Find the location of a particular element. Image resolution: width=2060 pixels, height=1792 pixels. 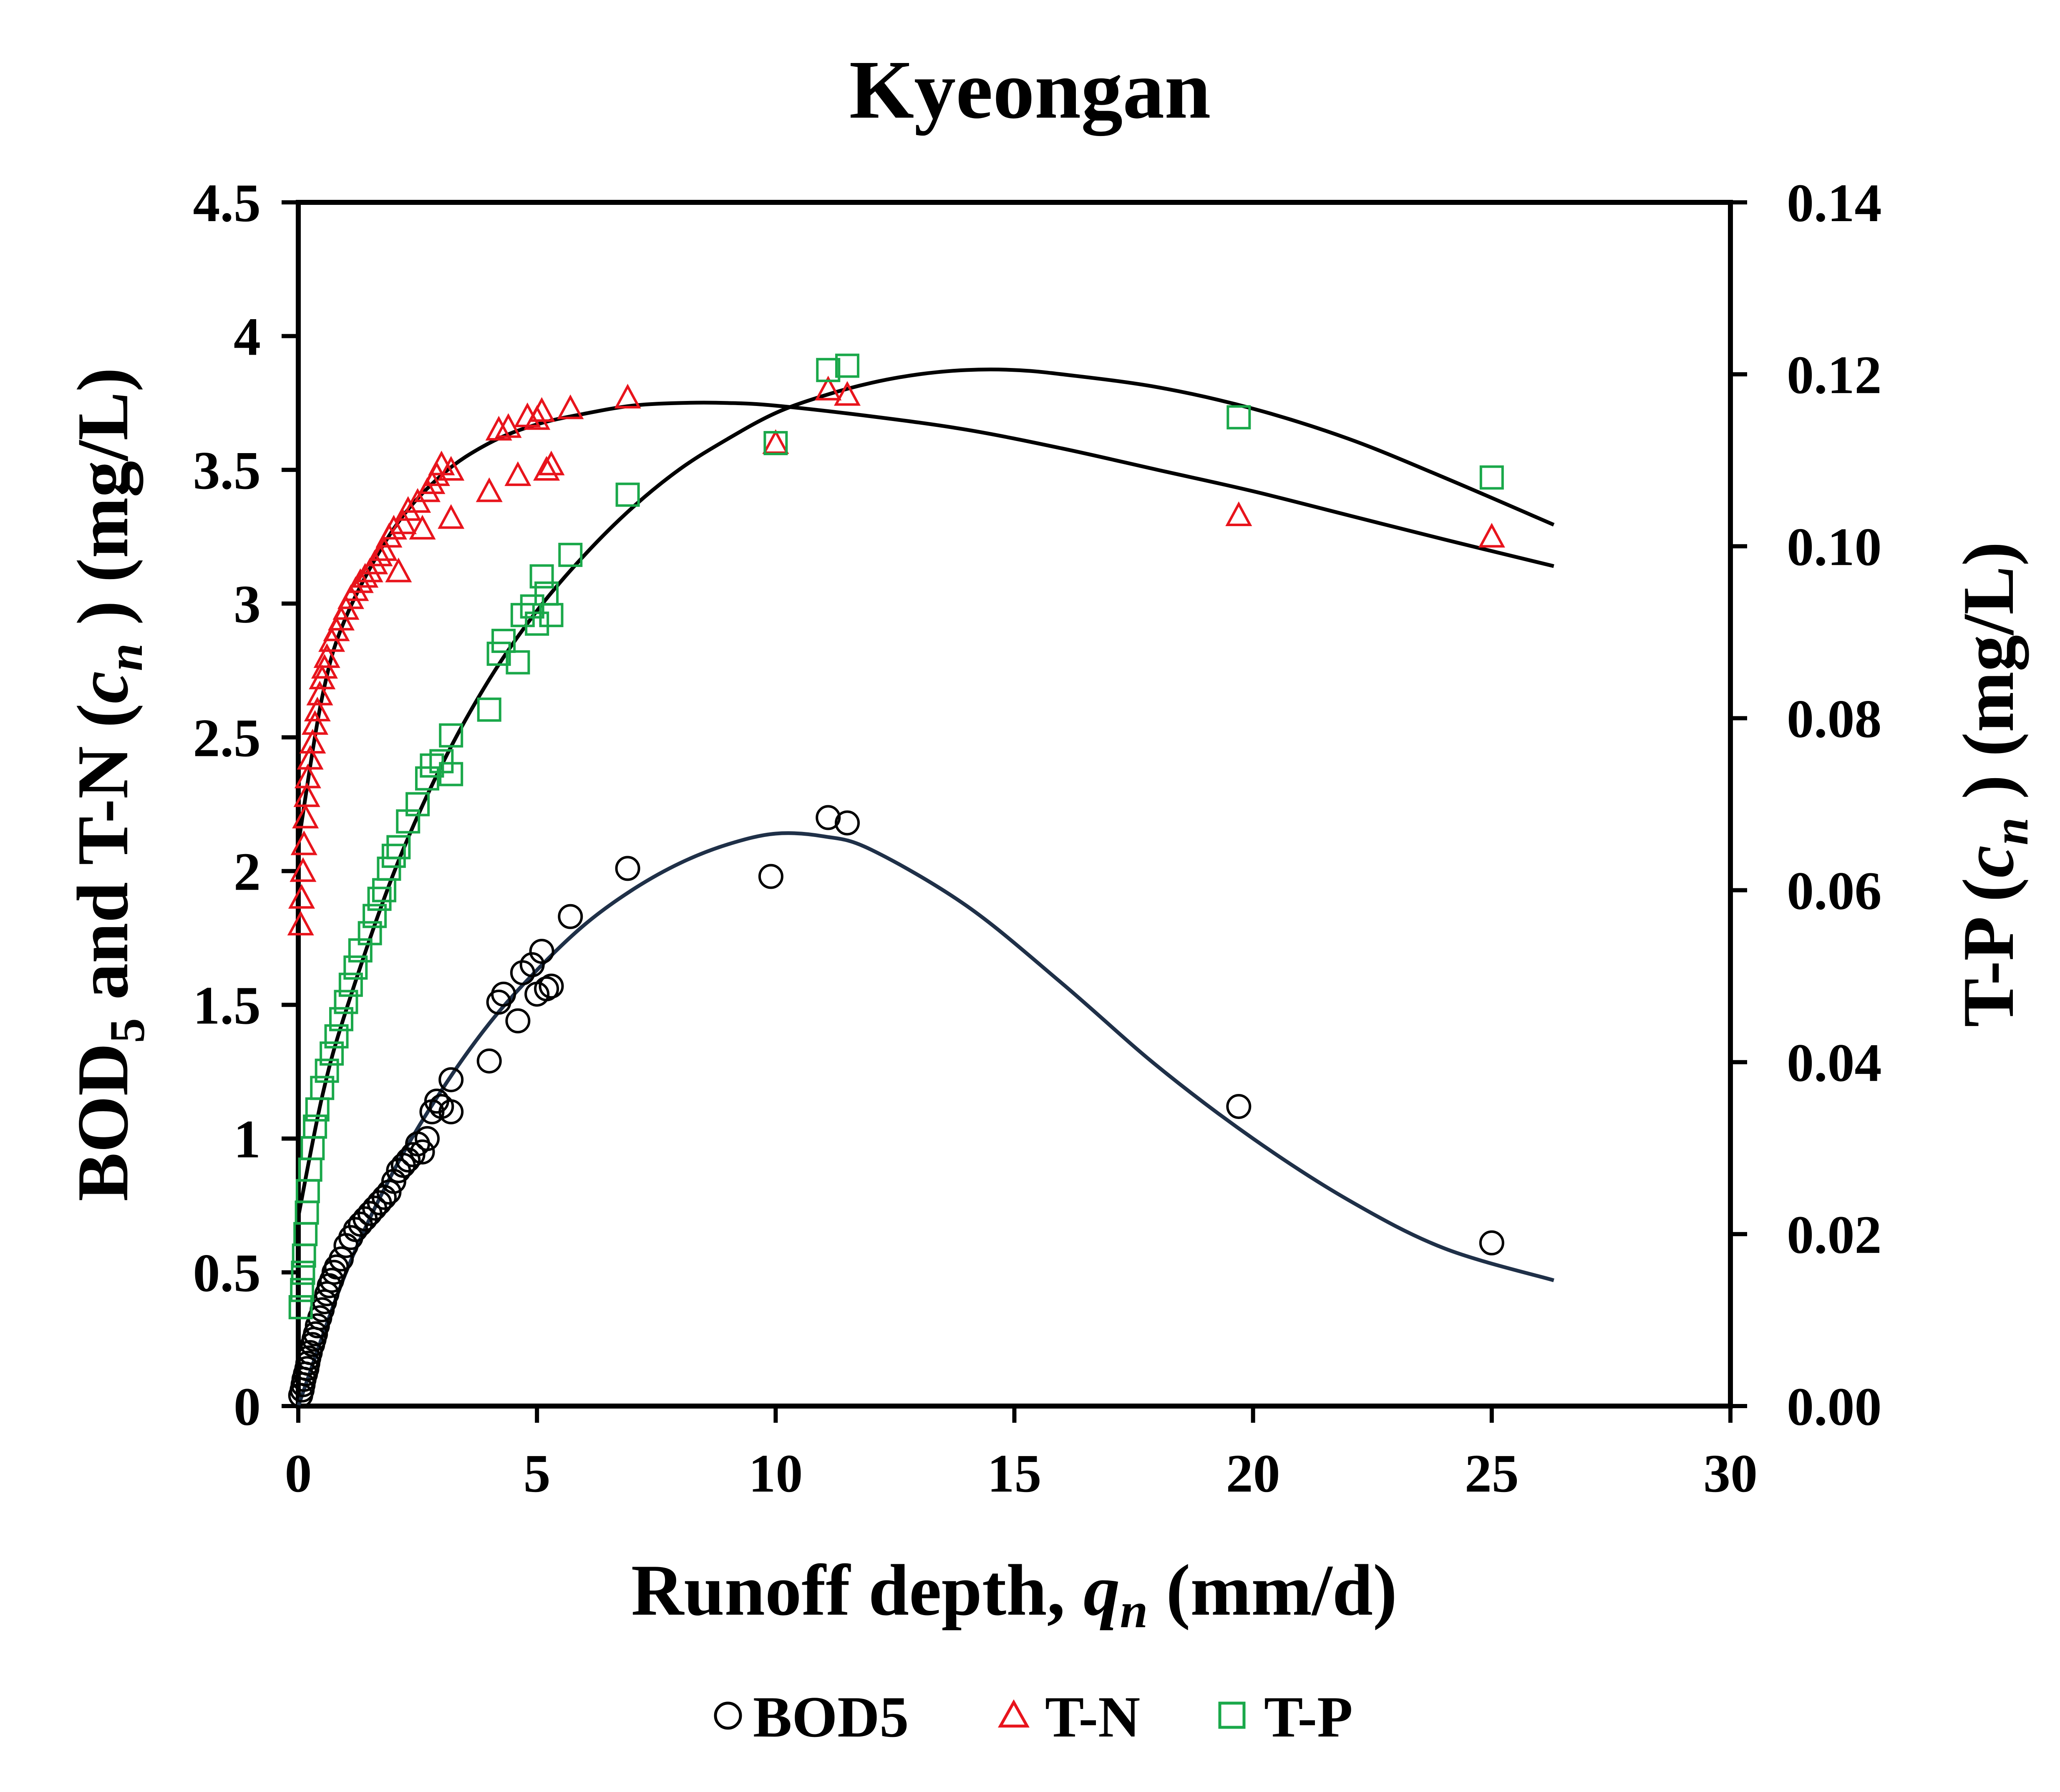

y-right-tick-label: 0.06 is located at coordinates (1834, 891).